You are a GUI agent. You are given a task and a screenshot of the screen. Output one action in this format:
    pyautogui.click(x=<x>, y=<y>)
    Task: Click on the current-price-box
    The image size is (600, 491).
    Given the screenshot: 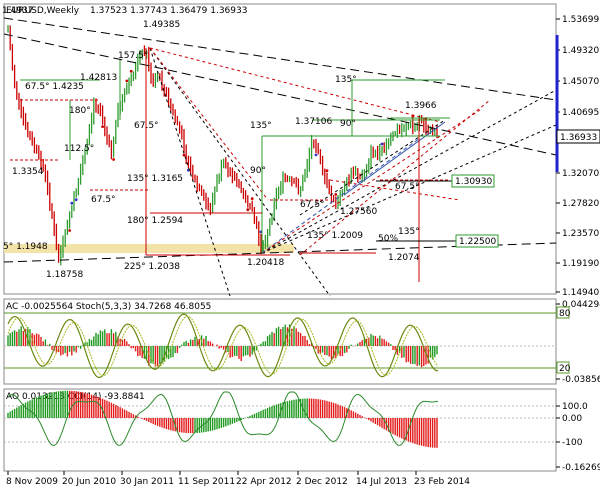 What is the action you would take?
    pyautogui.click(x=578, y=136)
    